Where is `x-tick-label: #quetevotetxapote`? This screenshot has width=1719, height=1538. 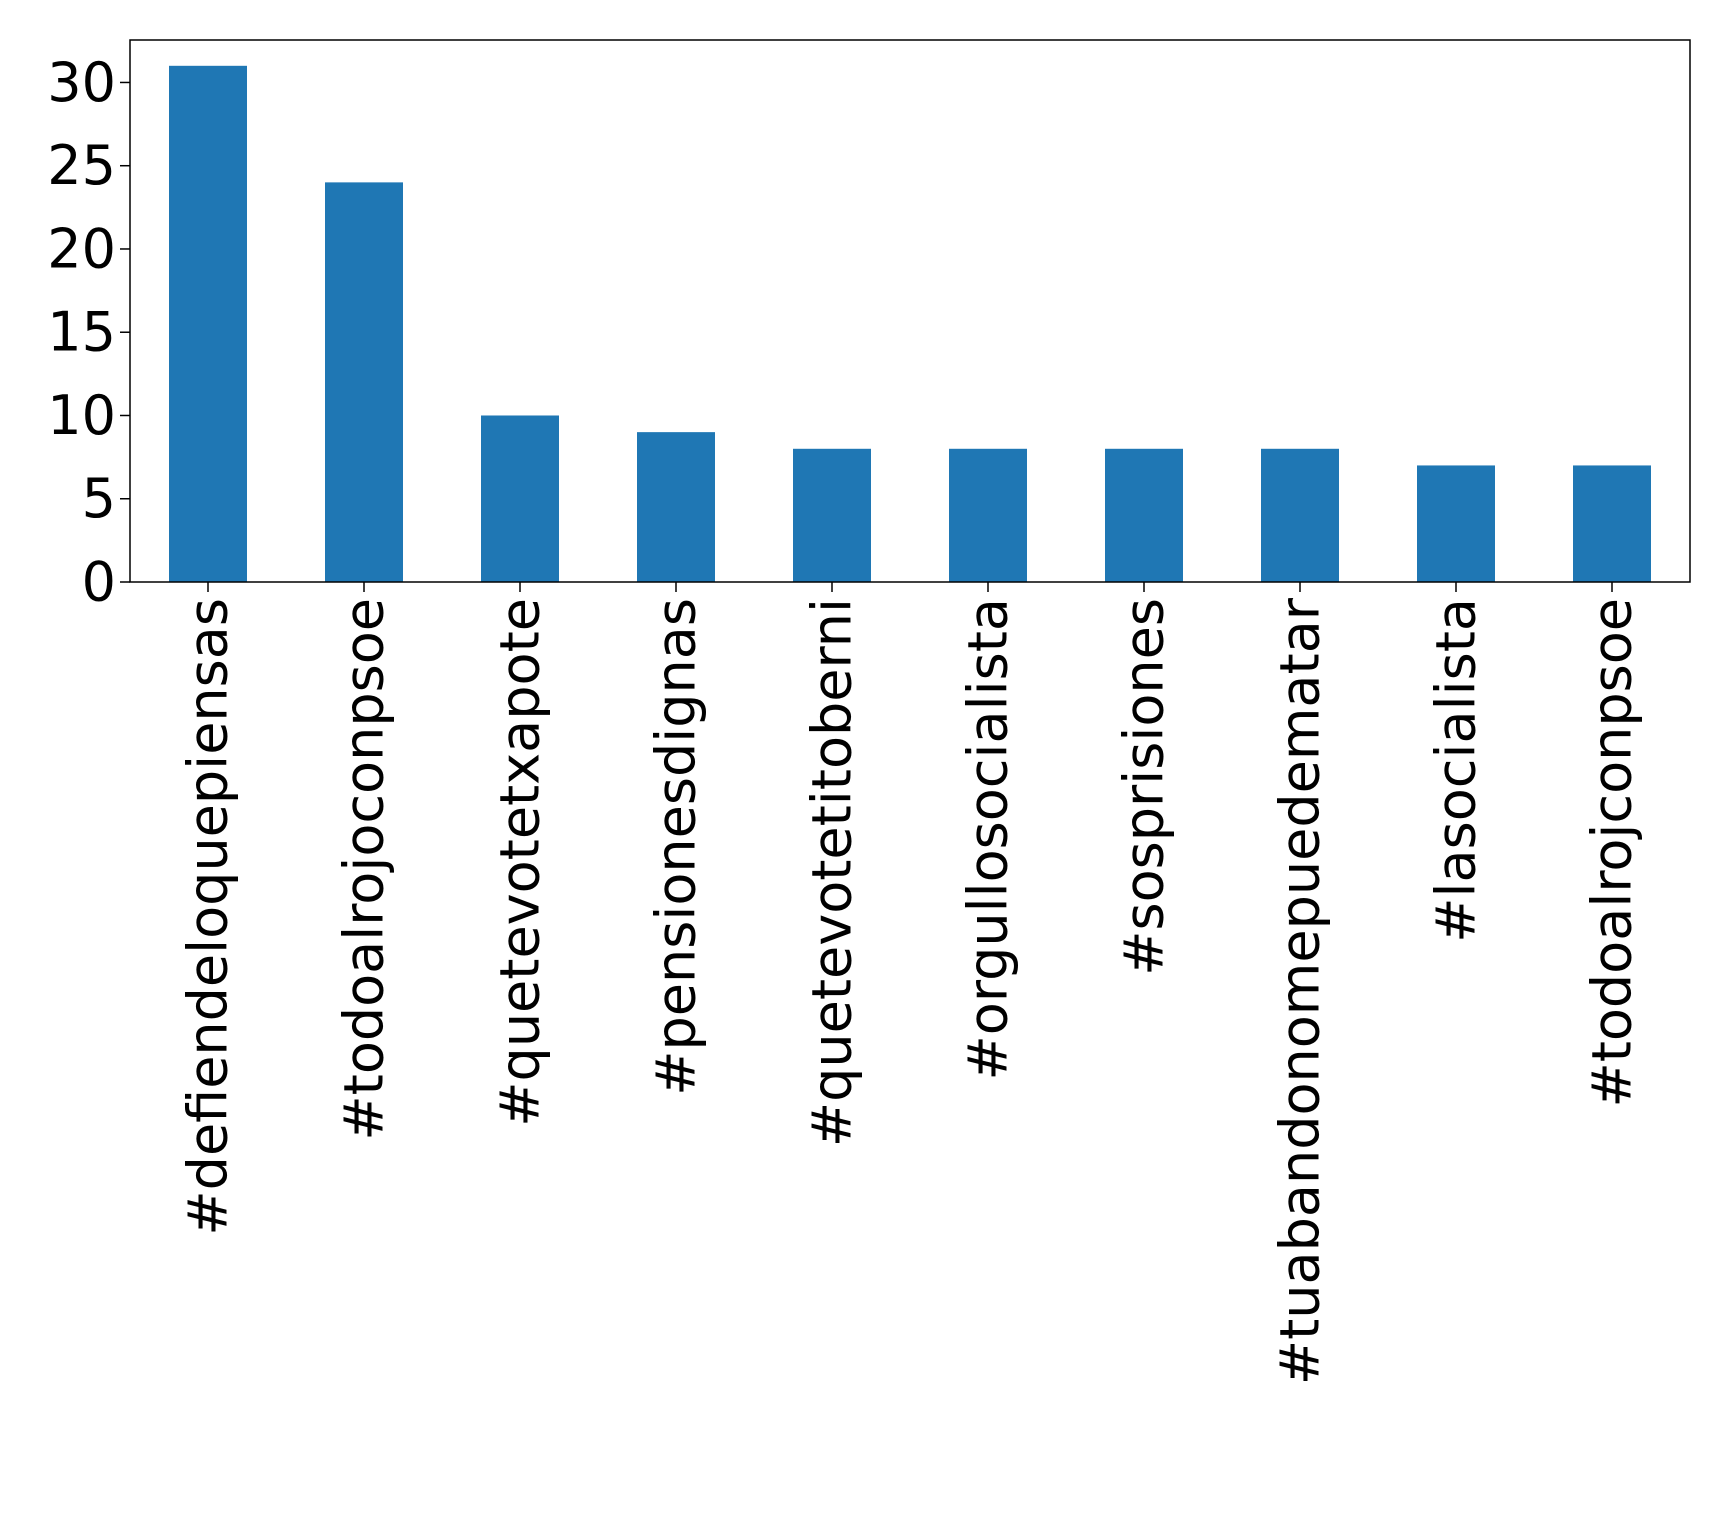
x-tick-label: #quetevotetxapote is located at coordinates (520, 862).